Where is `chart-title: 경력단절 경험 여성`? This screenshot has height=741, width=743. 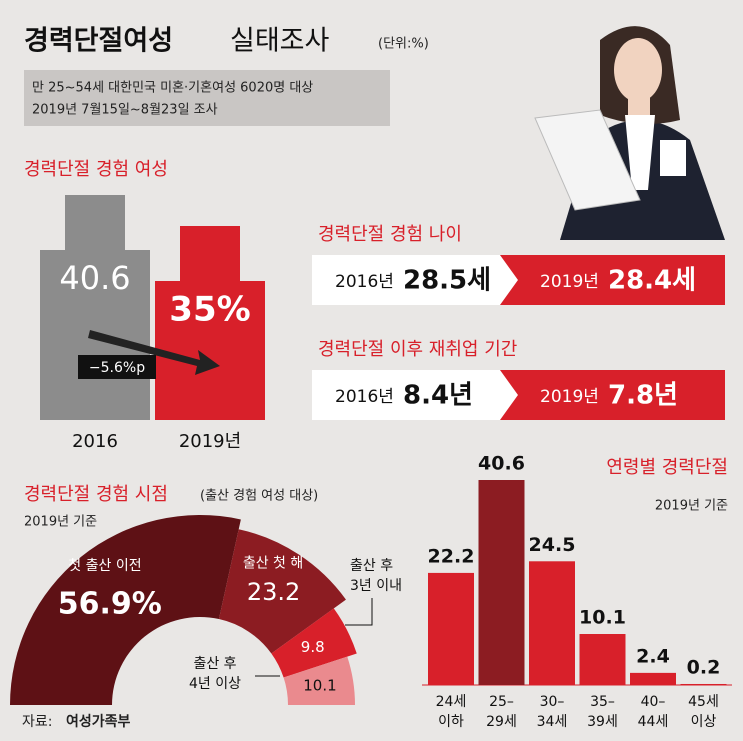 chart-title: 경력단절 경험 여성 is located at coordinates (96, 169).